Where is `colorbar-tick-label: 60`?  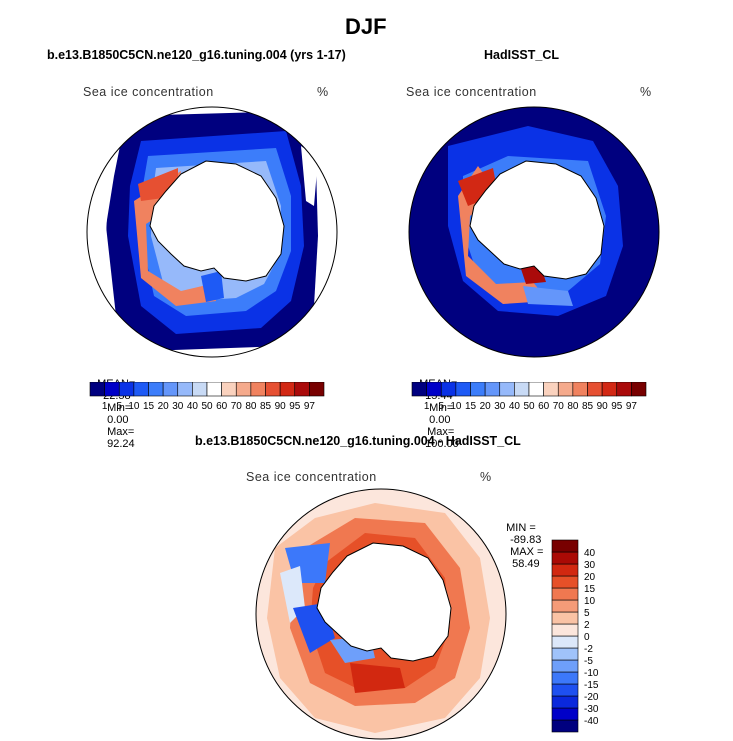
colorbar-tick-label: 60 is located at coordinates (222, 406).